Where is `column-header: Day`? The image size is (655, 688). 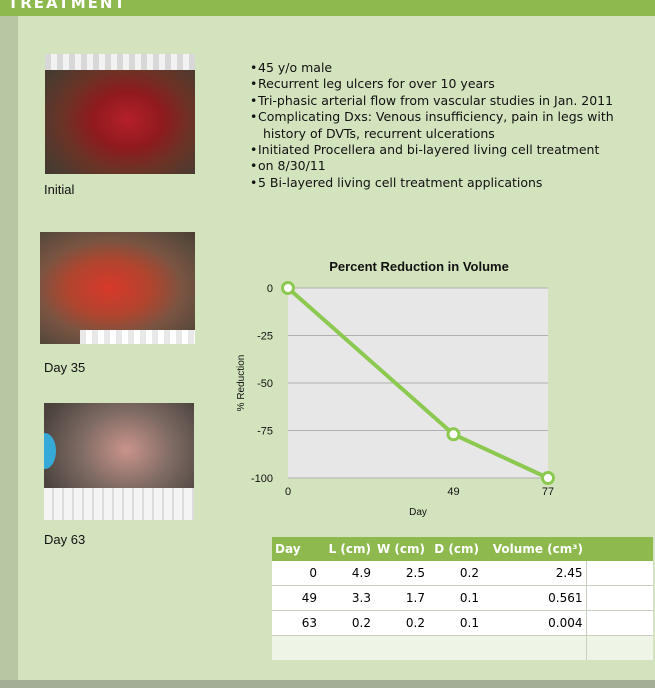 column-header: Day is located at coordinates (296, 549).